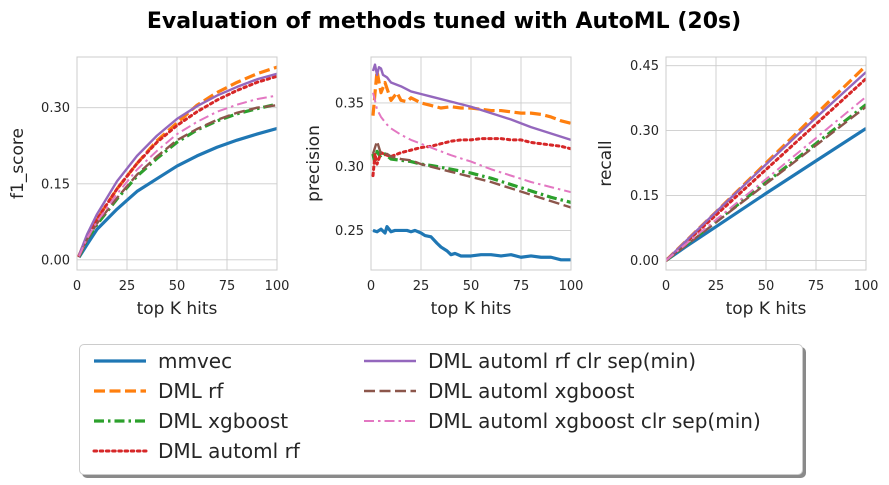 This screenshot has width=889, height=485. I want to click on y-tick-label: 0.45, so click(644, 66).